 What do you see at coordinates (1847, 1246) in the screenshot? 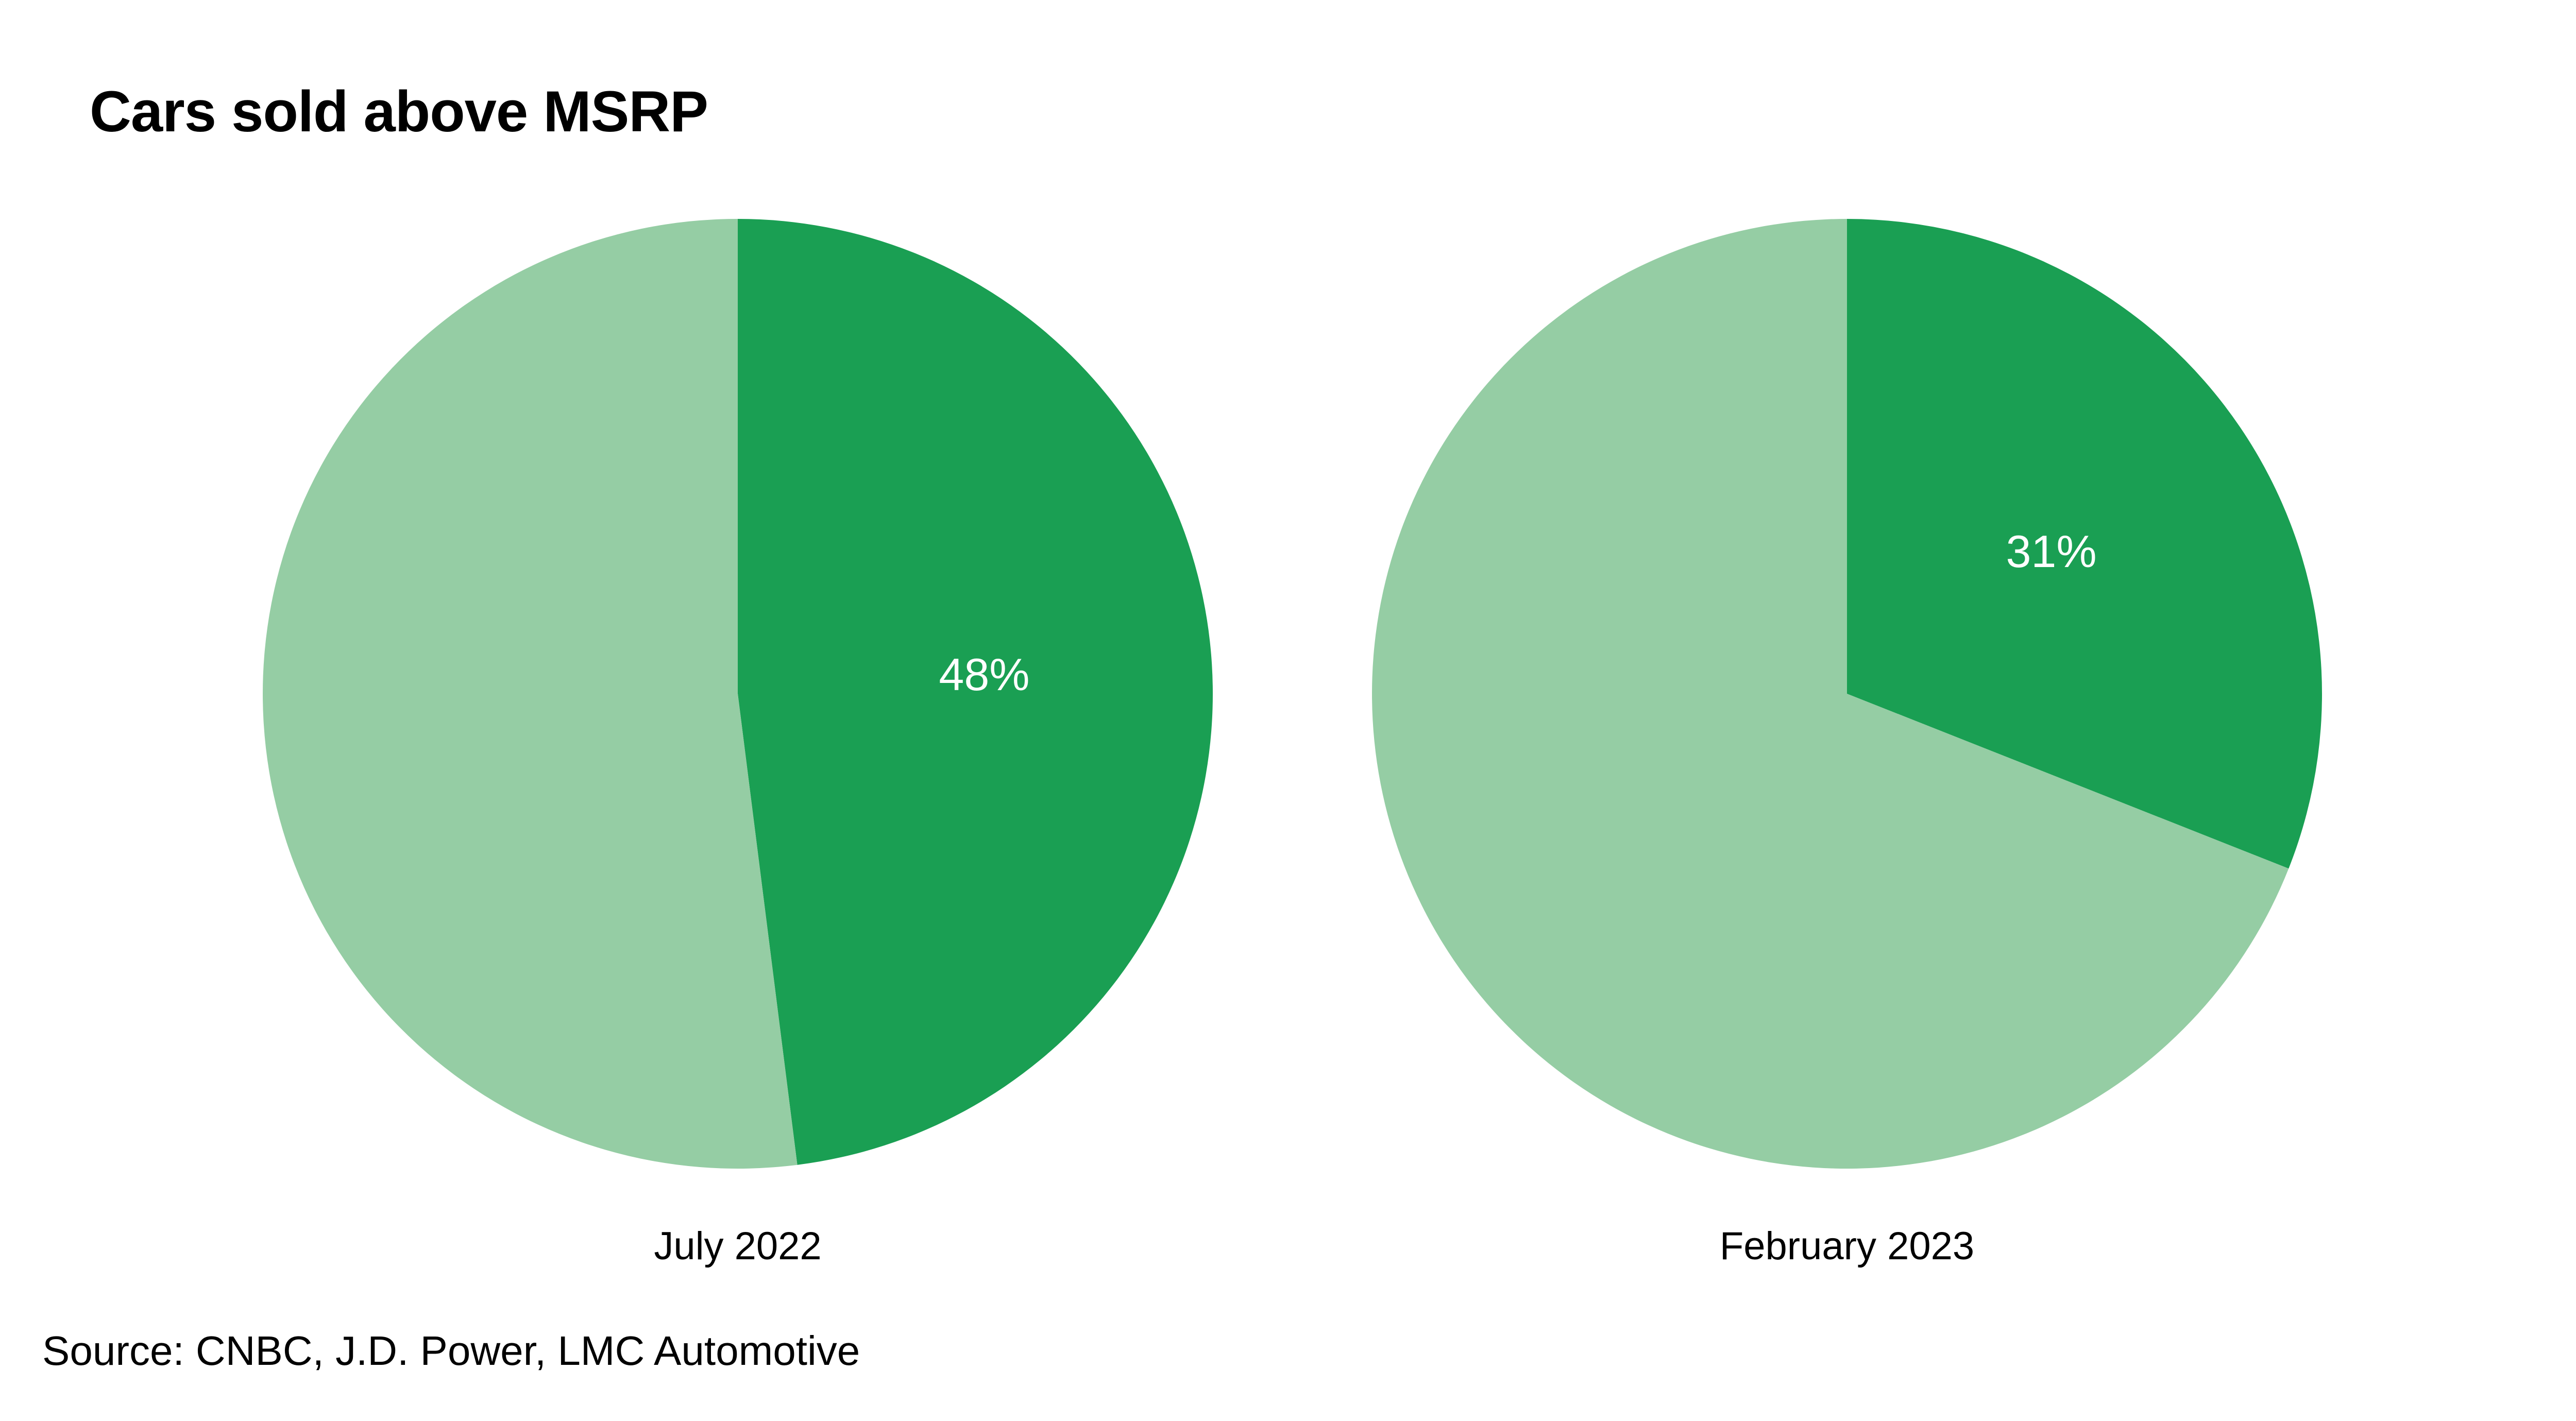
I see `pie-category-label-february-2023: February 2023` at bounding box center [1847, 1246].